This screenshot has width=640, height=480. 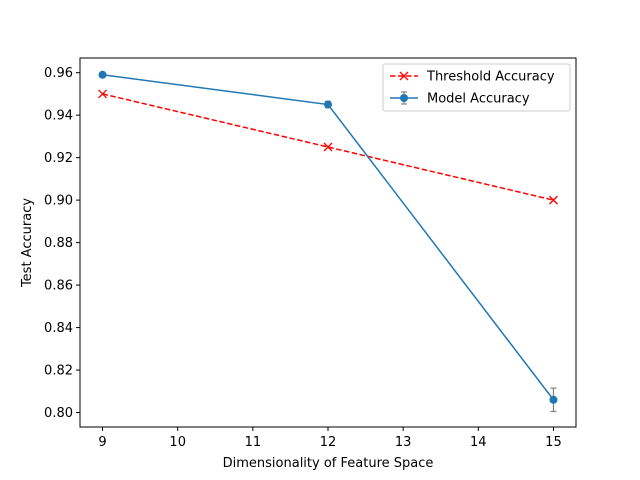 What do you see at coordinates (58, 371) in the screenshot?
I see `y-tick-label: 0.82` at bounding box center [58, 371].